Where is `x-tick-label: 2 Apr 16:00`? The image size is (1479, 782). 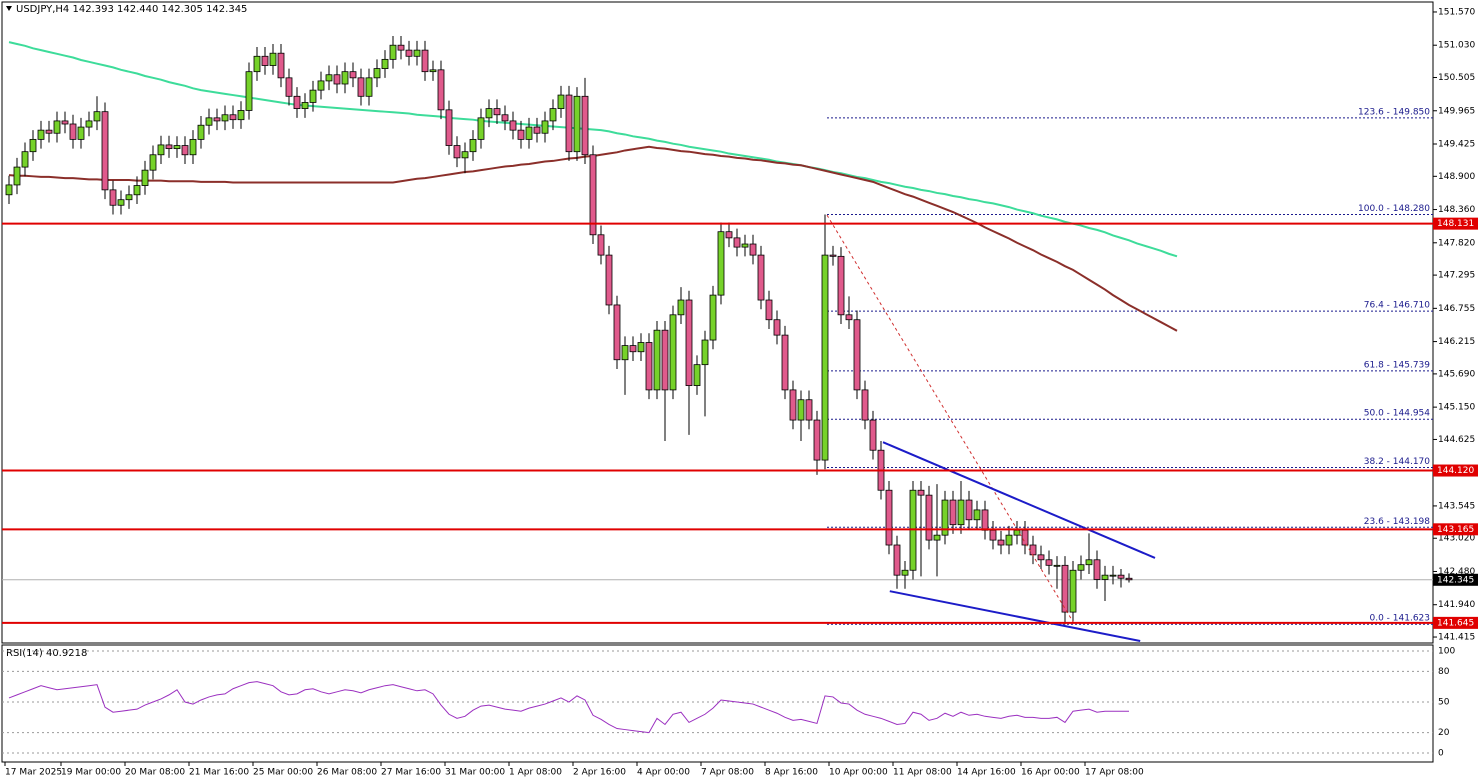
x-tick-label: 2 Apr 16:00 is located at coordinates (599, 773).